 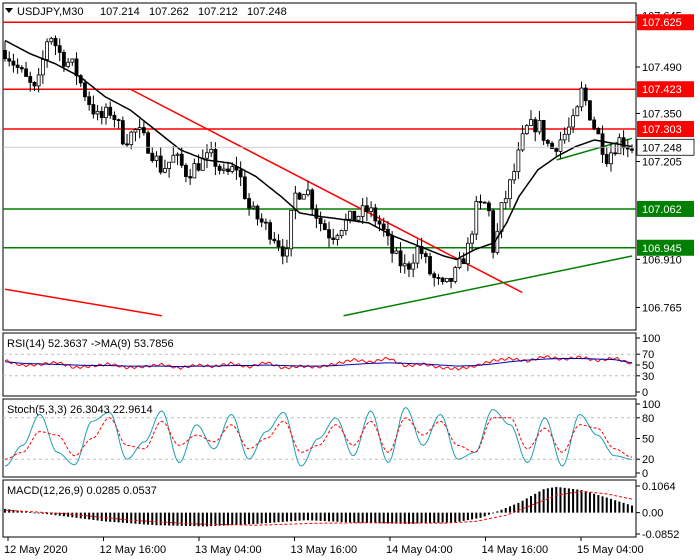 What do you see at coordinates (648, 366) in the screenshot?
I see `rsi-tick-label: 50` at bounding box center [648, 366].